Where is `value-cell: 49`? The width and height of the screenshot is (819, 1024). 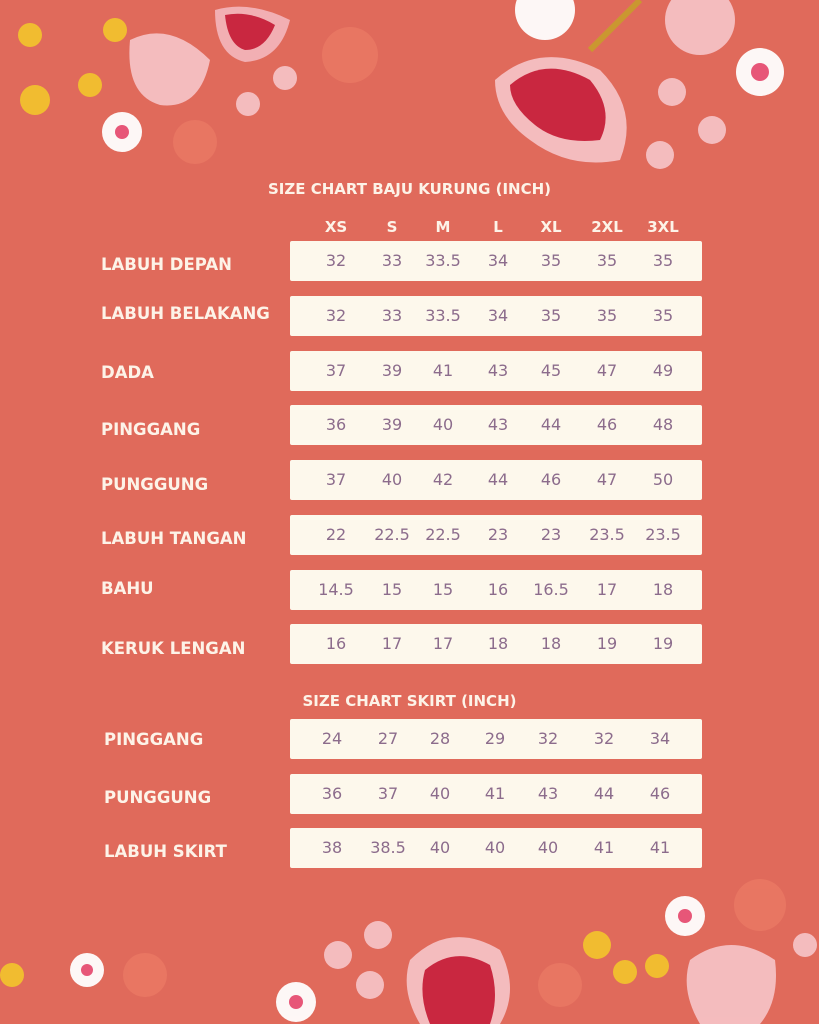 value-cell: 49 is located at coordinates (663, 370).